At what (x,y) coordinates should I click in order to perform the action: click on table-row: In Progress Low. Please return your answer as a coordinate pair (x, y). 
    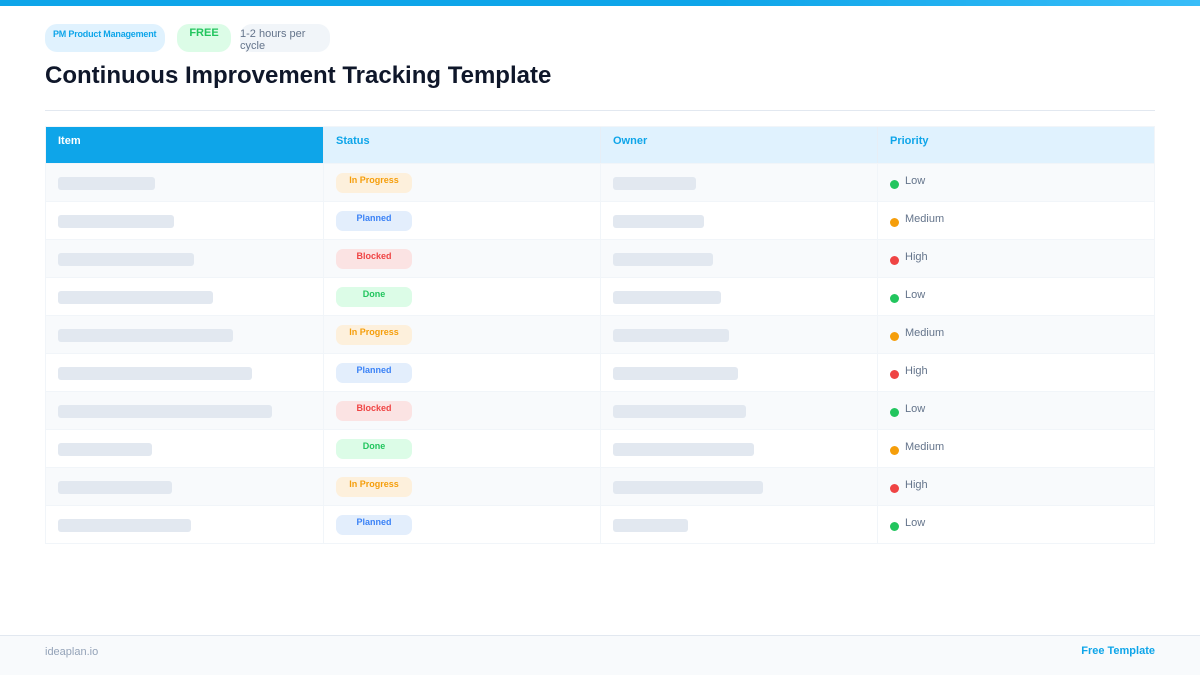
    Looking at the image, I should click on (600, 182).